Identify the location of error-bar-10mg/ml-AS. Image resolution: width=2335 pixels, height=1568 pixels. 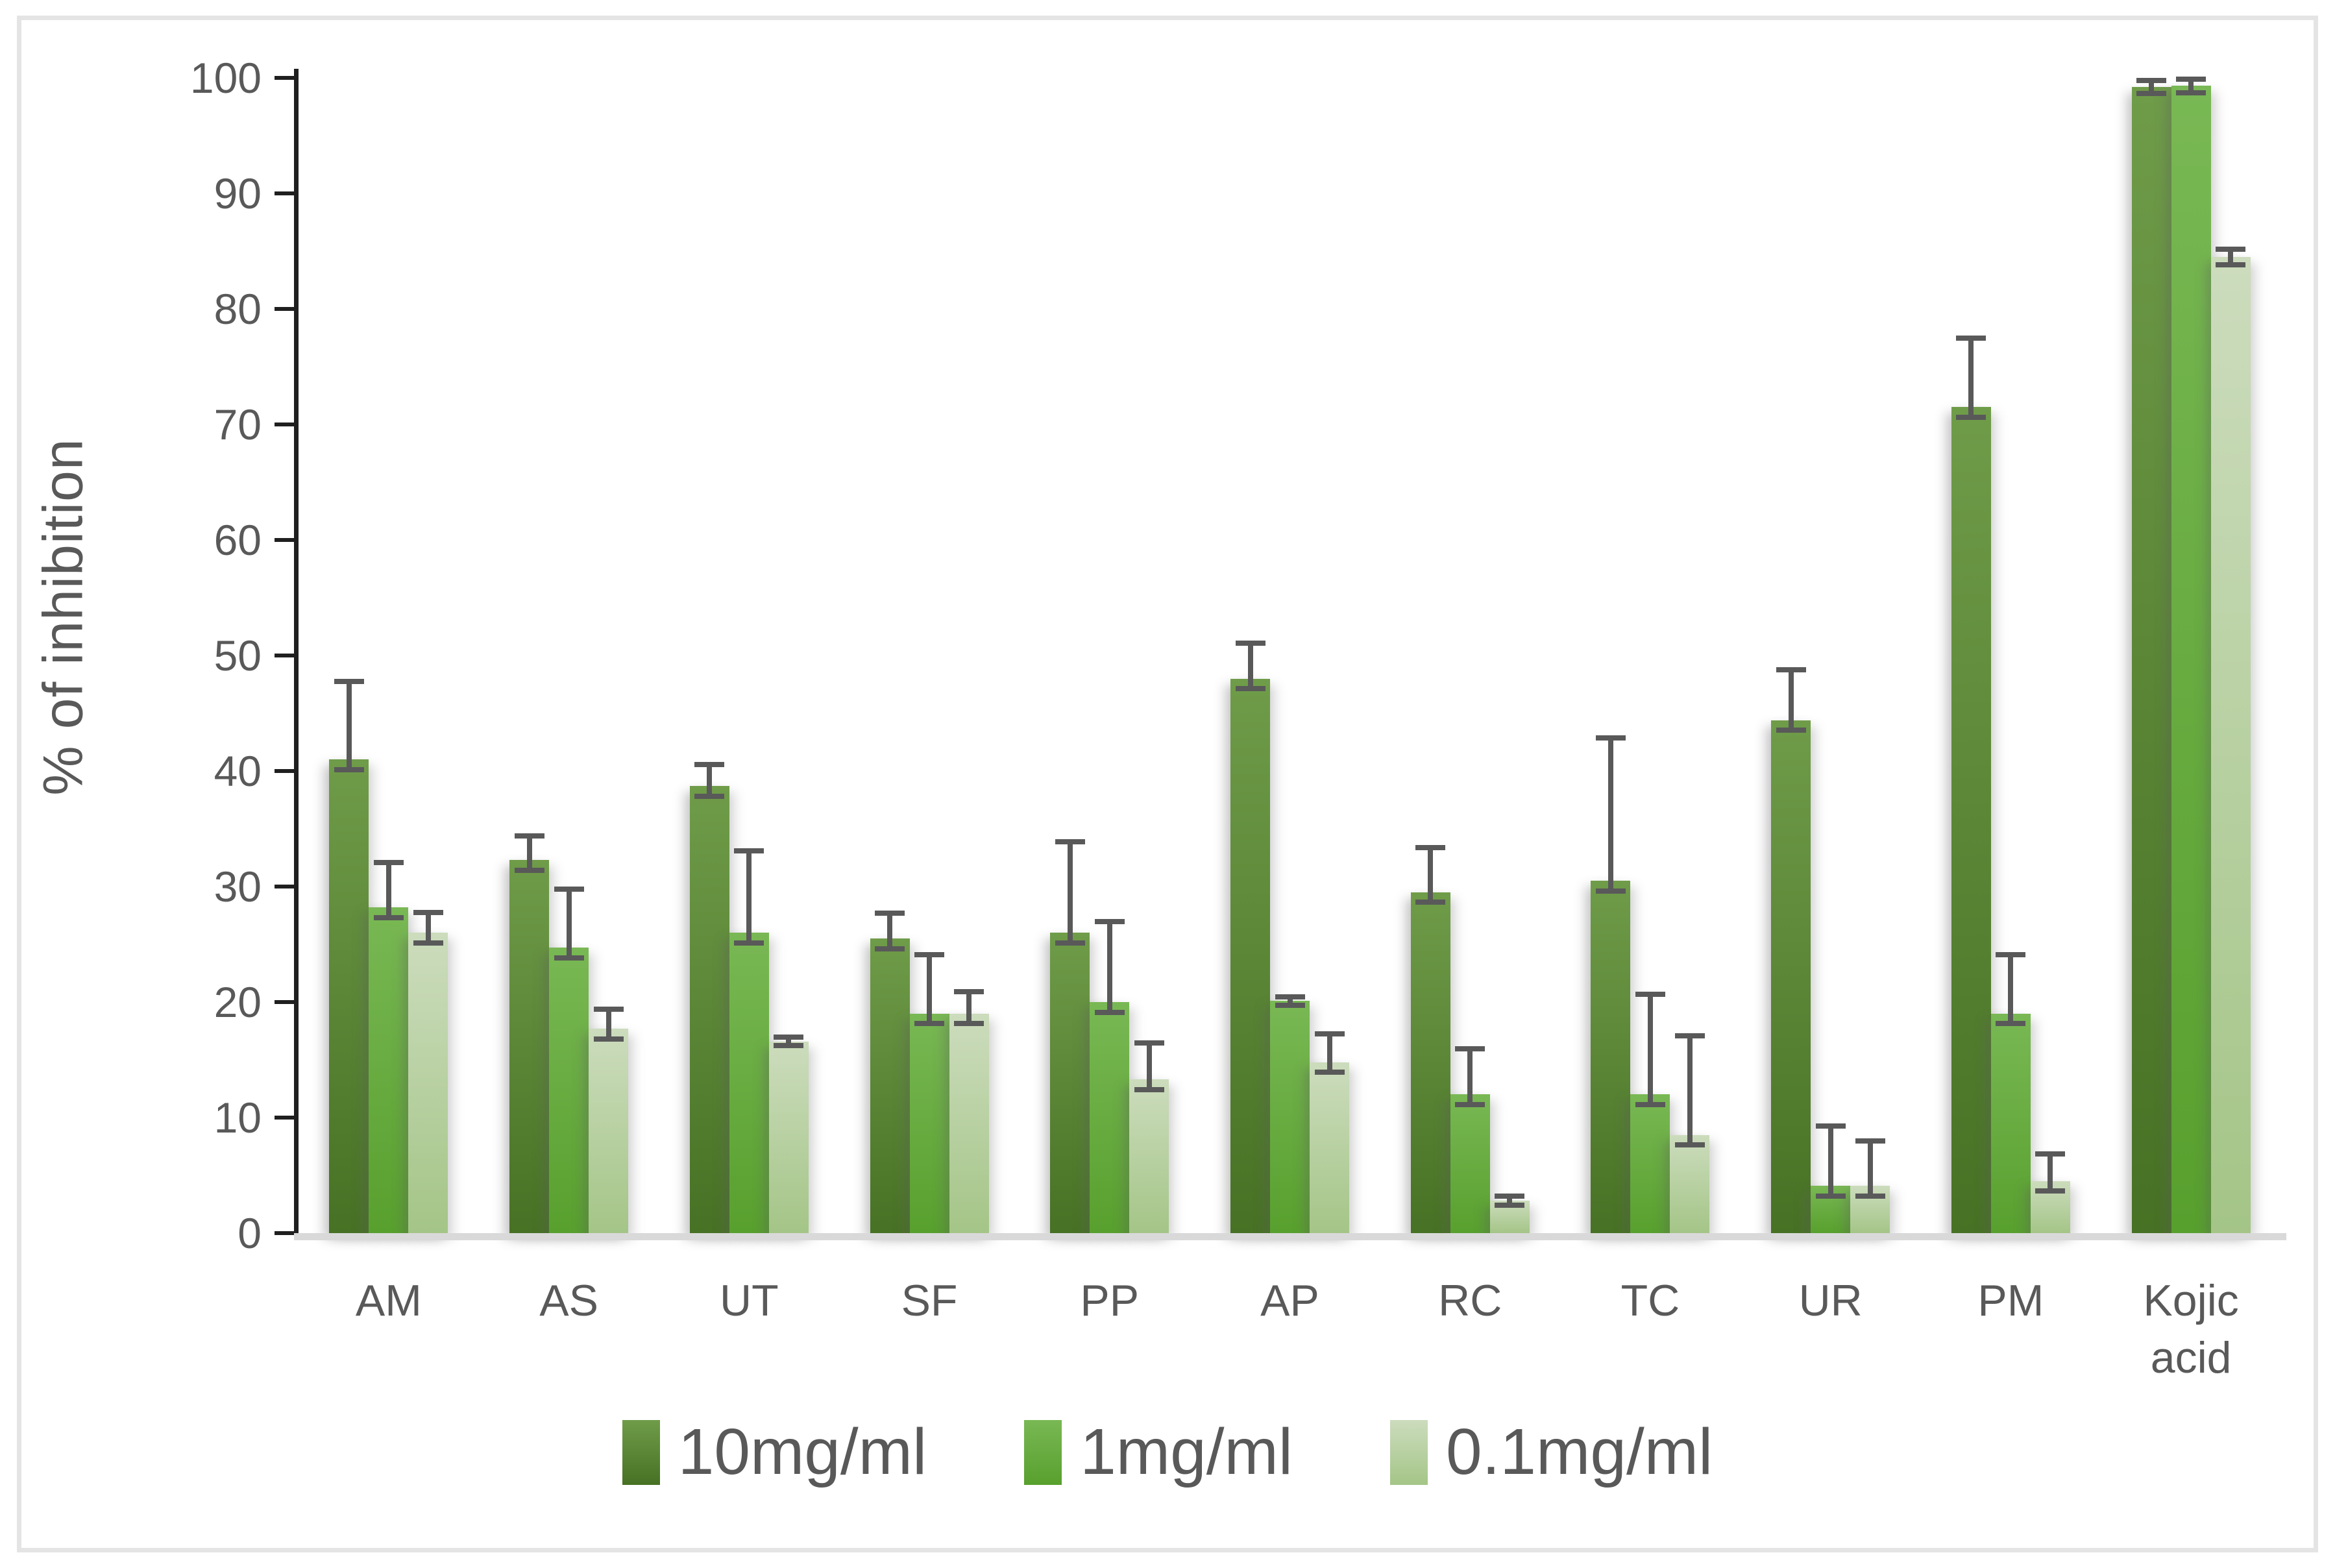
(529, 853).